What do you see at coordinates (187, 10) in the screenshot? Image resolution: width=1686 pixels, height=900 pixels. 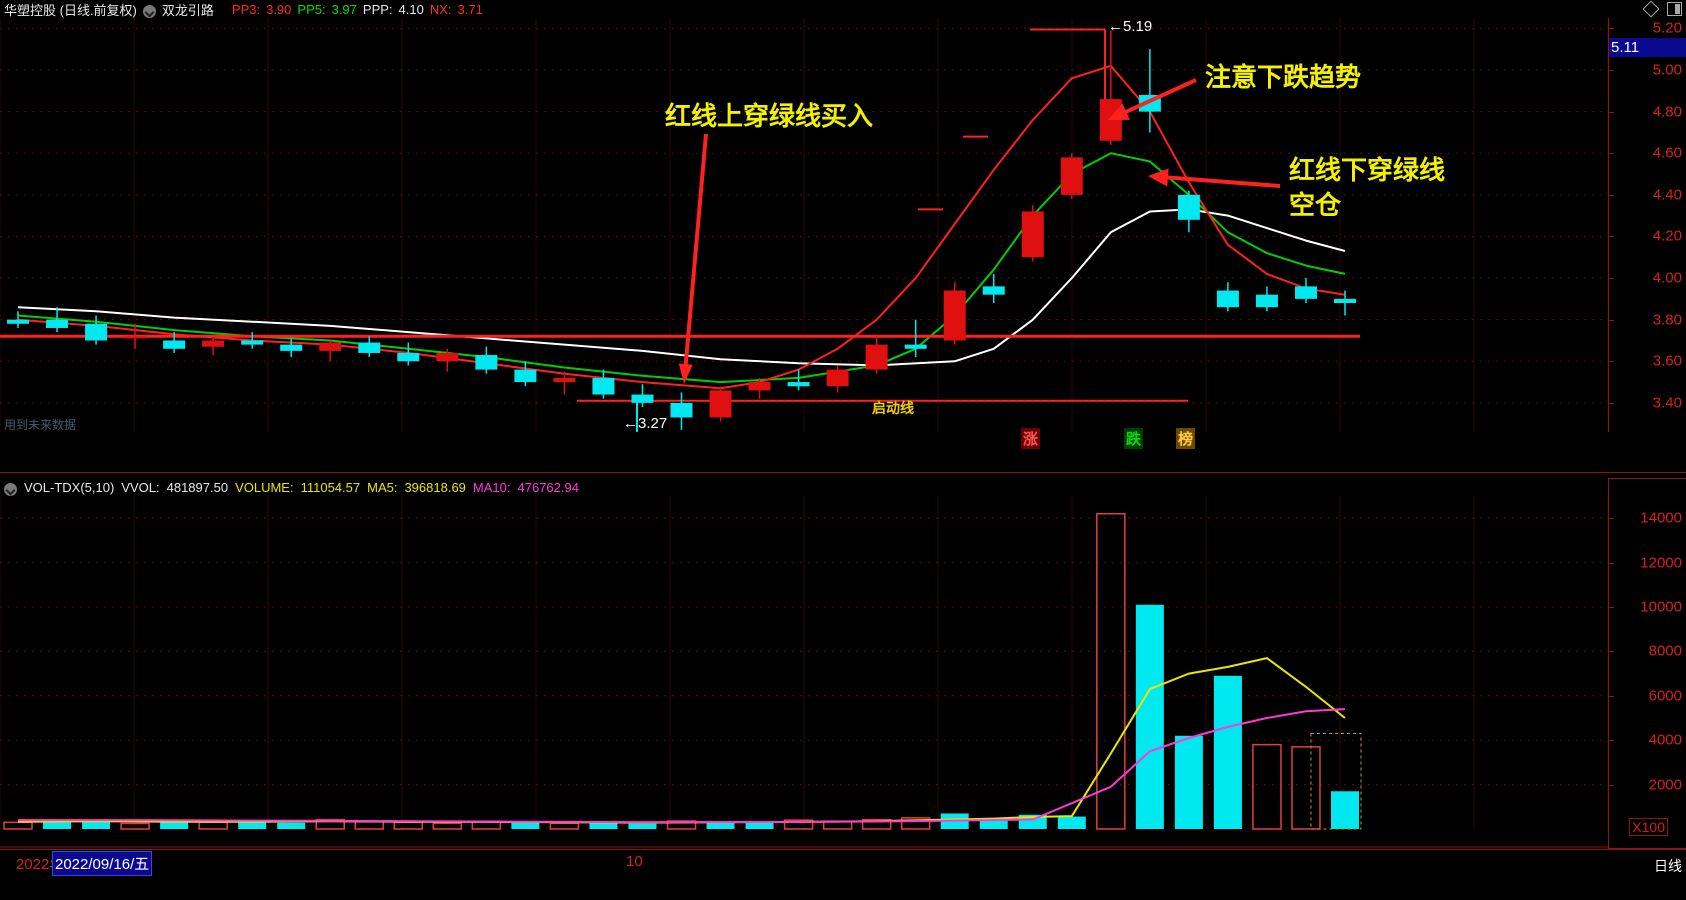 I see `indicator-name-label: 双龙引路` at bounding box center [187, 10].